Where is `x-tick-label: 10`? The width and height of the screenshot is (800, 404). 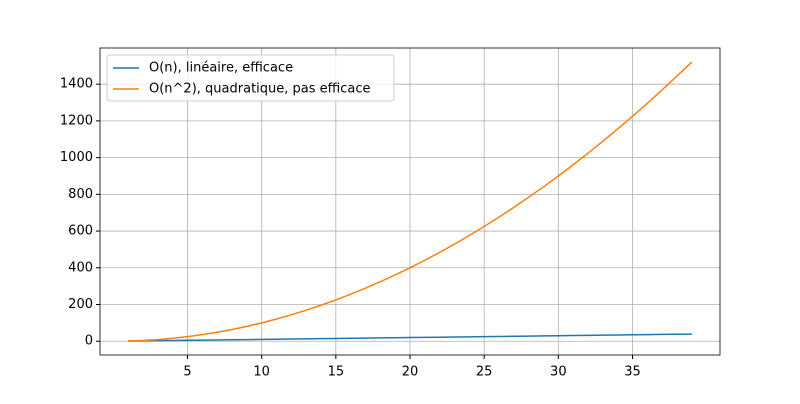 x-tick-label: 10 is located at coordinates (261, 372).